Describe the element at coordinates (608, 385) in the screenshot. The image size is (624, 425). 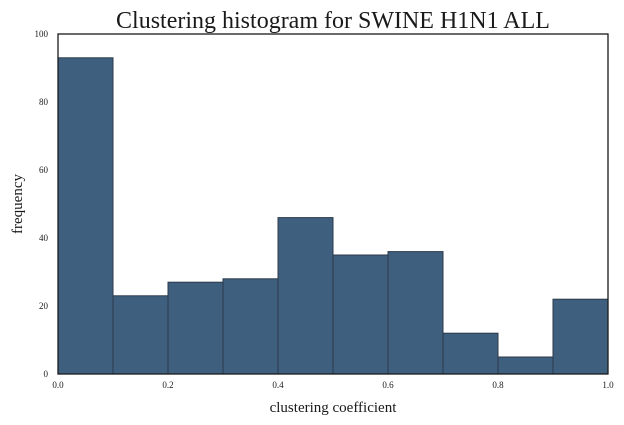
I see `x-tick-label: 1.0` at that location.